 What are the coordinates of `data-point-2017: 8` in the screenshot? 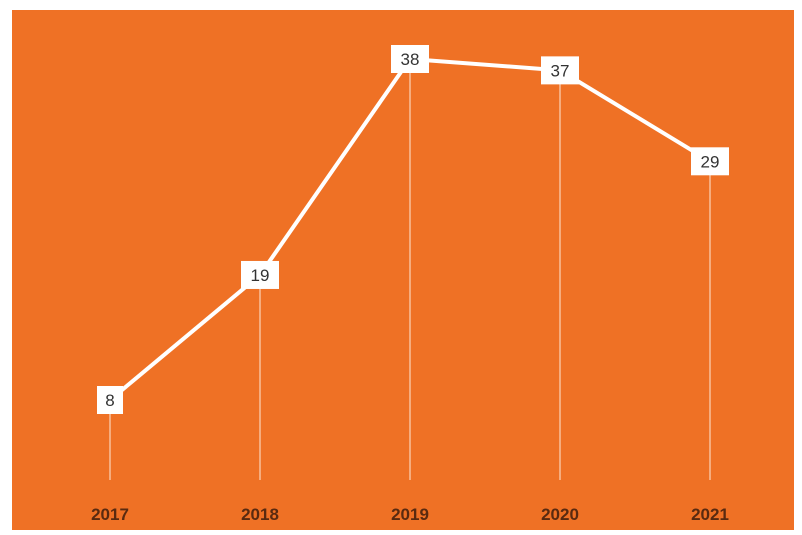 It's located at (110, 400).